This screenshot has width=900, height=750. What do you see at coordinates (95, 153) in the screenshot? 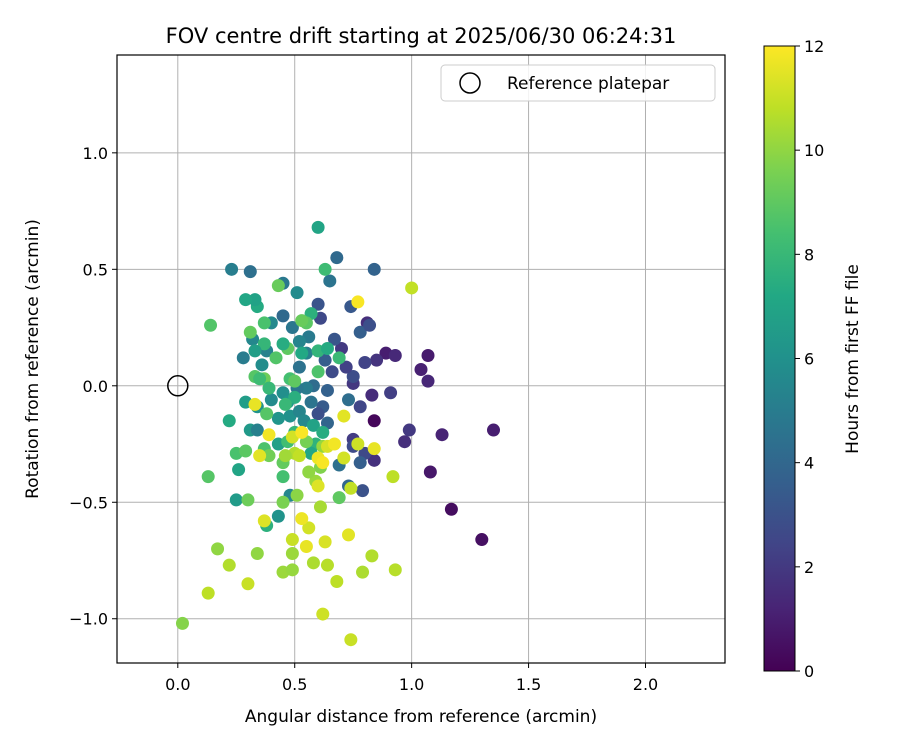
I see `y-tick-label: 1.0` at bounding box center [95, 153].